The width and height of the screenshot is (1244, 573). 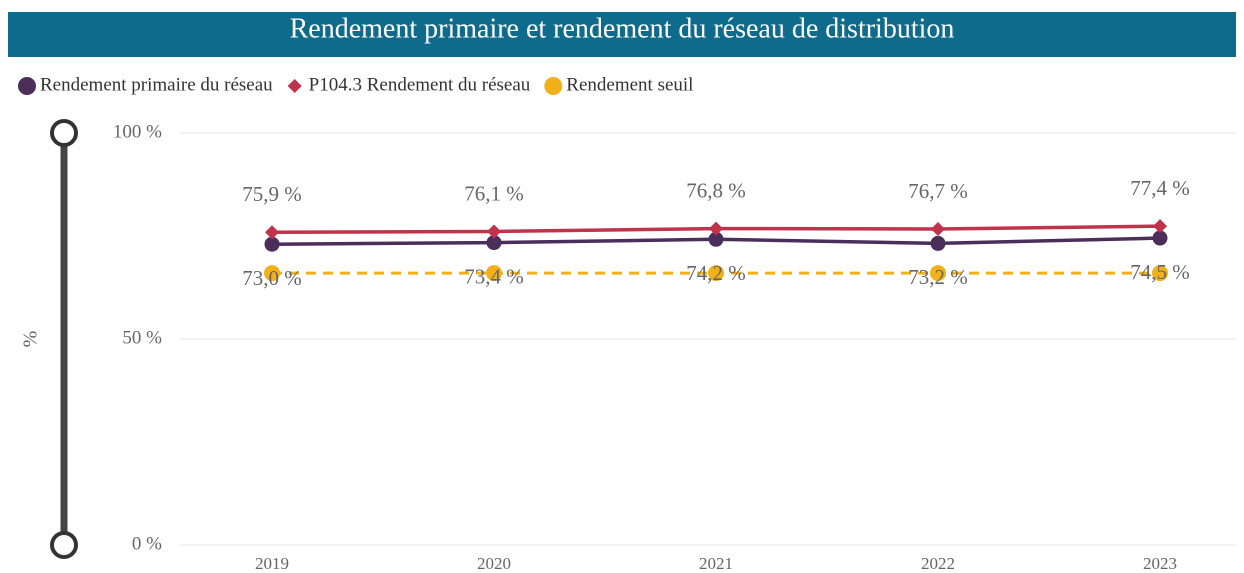 What do you see at coordinates (938, 563) in the screenshot?
I see `x-tick-label: 2022` at bounding box center [938, 563].